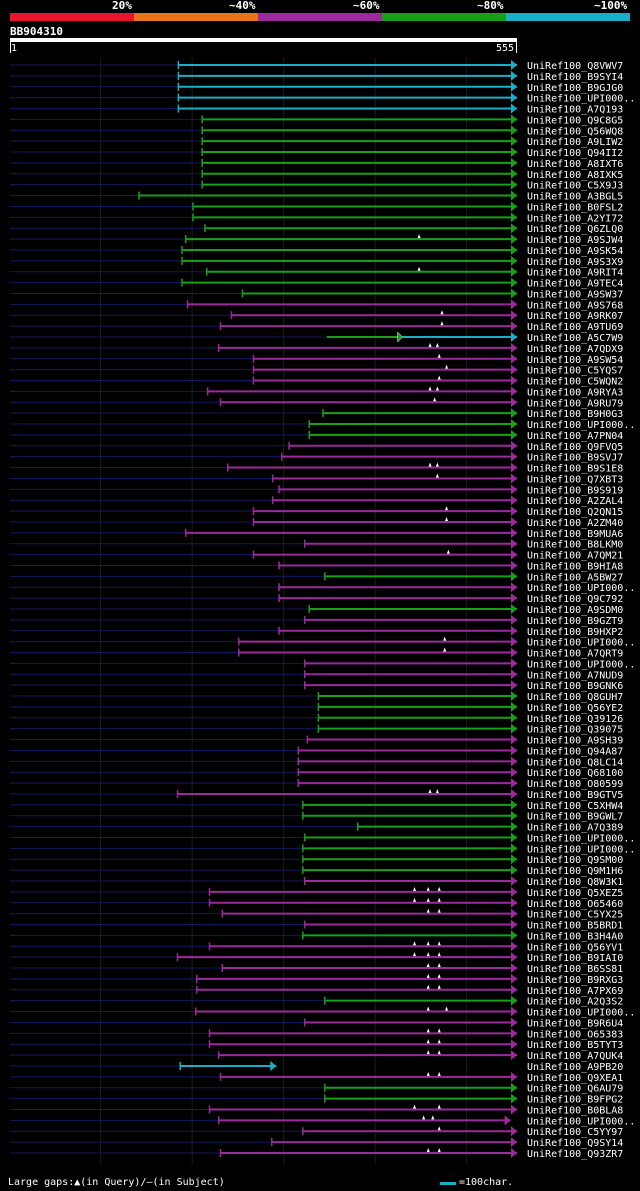 The image size is (640, 1191). I want to click on hit-row: UniRef100_C5X9J3, so click(316, 185).